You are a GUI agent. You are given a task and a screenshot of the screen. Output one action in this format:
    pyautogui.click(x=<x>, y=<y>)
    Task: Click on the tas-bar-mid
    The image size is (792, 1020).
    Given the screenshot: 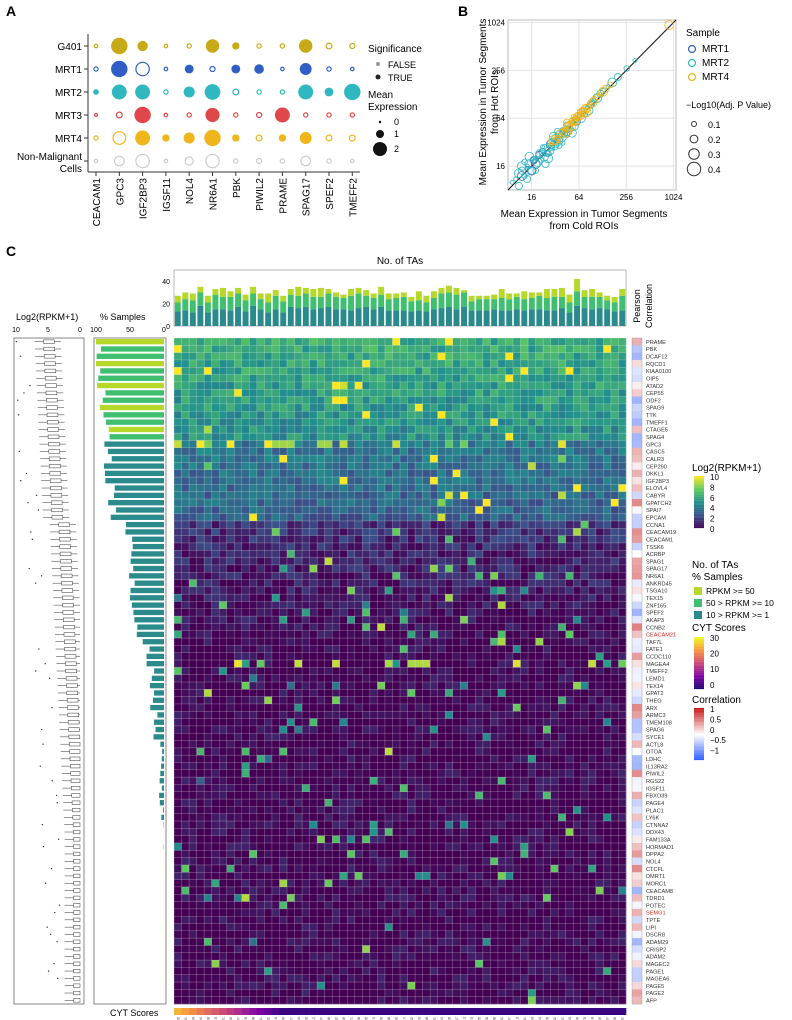 What is the action you would take?
    pyautogui.click(x=313, y=303)
    